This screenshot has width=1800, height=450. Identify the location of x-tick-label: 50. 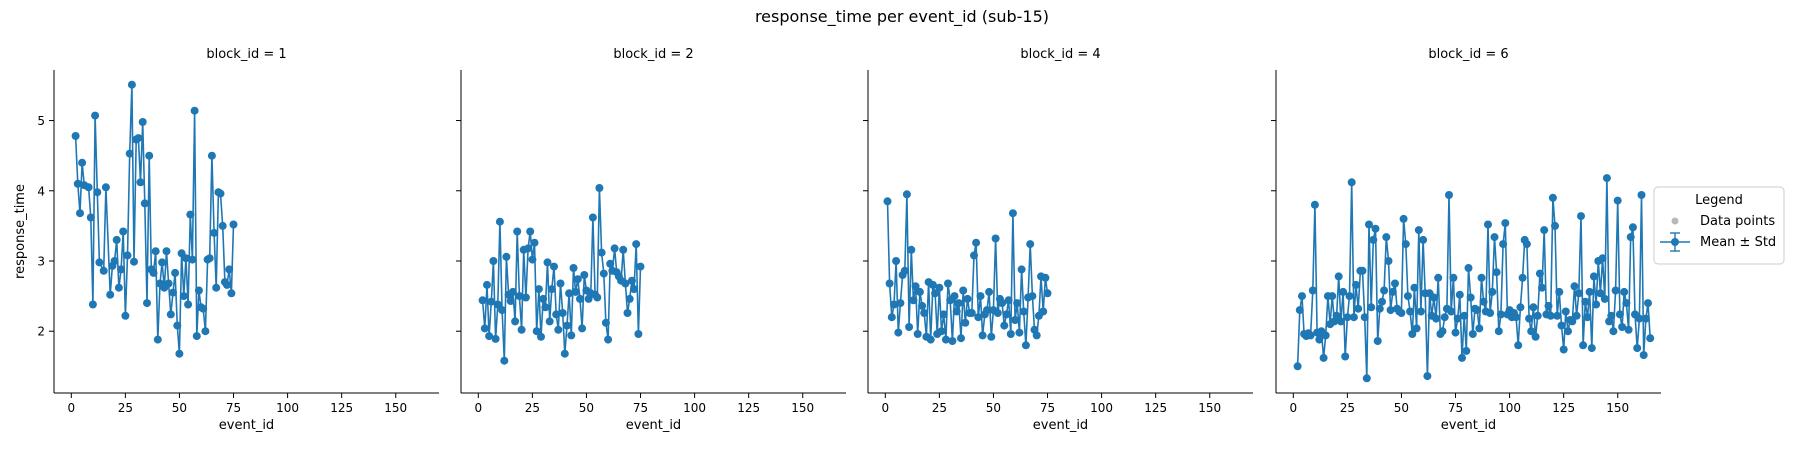
(179, 408).